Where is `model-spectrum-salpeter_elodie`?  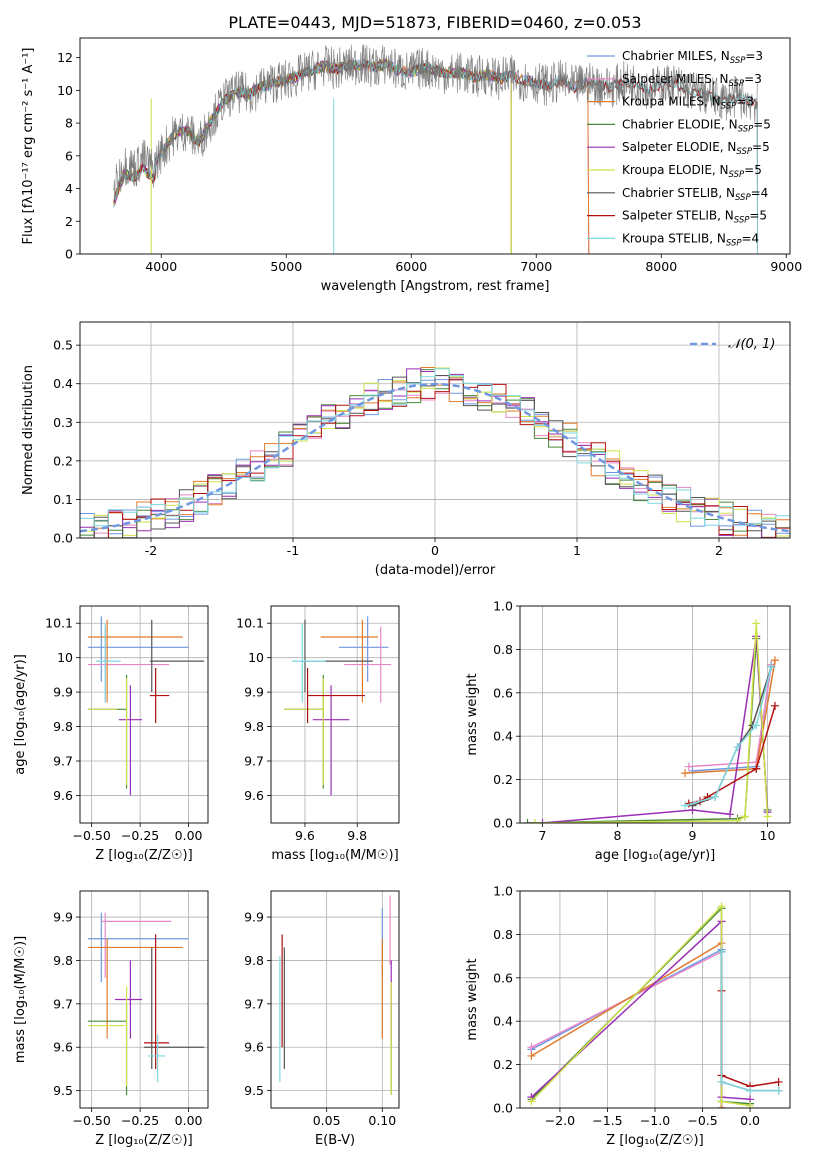
model-spectrum-salpeter_elodie is located at coordinates (312, 156).